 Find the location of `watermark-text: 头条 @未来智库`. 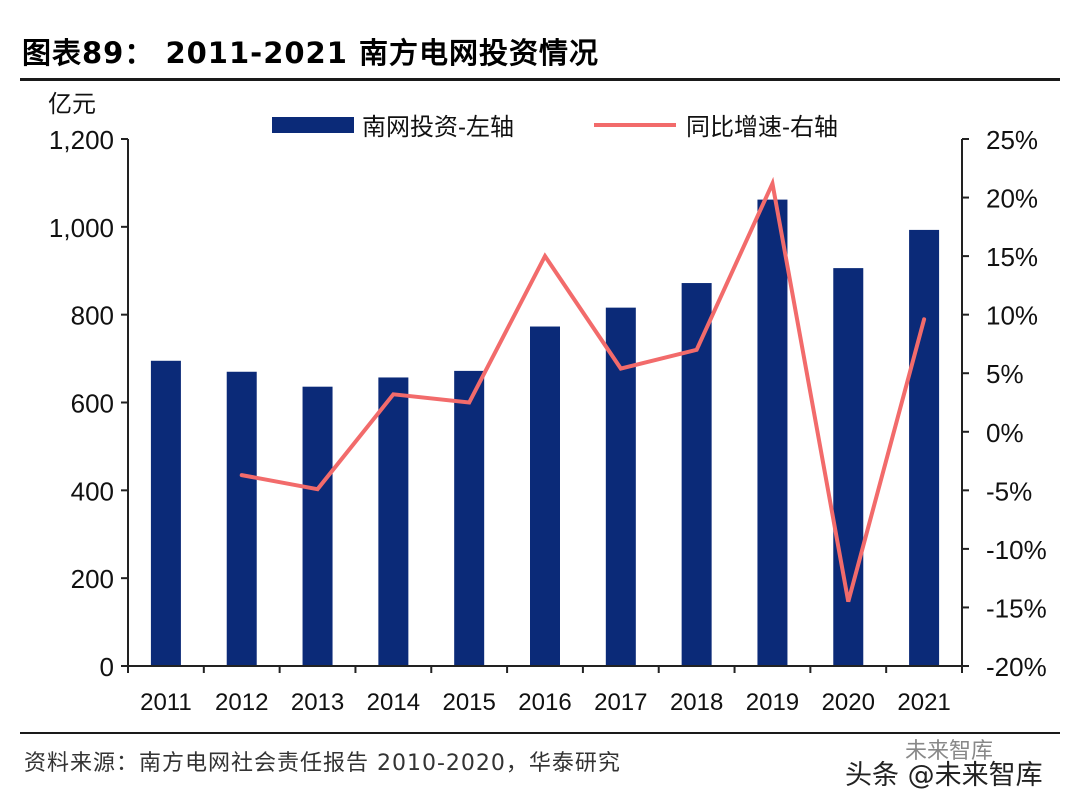

watermark-text: 头条 @未来智库 is located at coordinates (944, 775).